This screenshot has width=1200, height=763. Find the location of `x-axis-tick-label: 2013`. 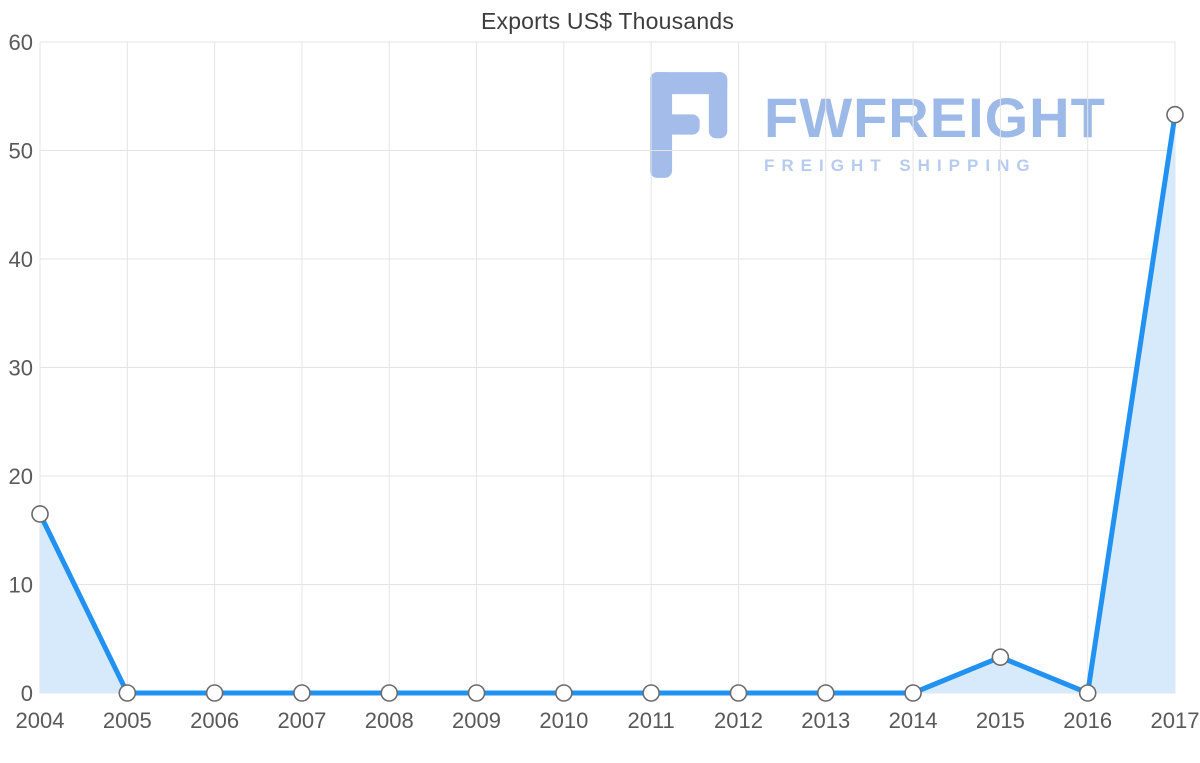

x-axis-tick-label: 2013 is located at coordinates (825, 720).